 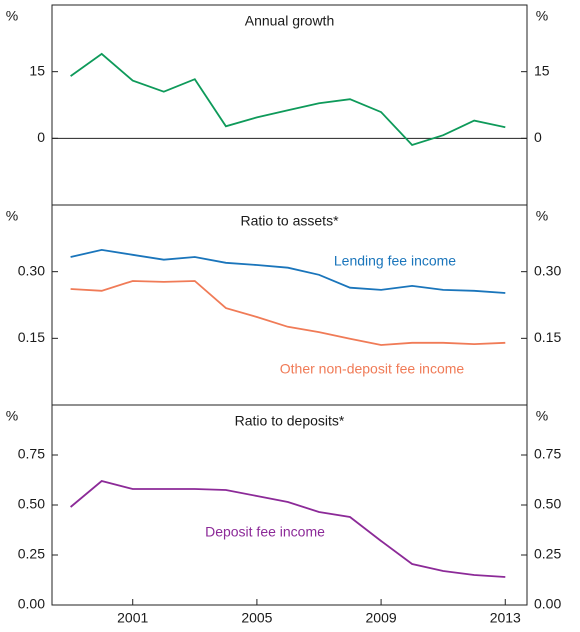 I want to click on series-label: Other non-deposit fee income, so click(x=372, y=369).